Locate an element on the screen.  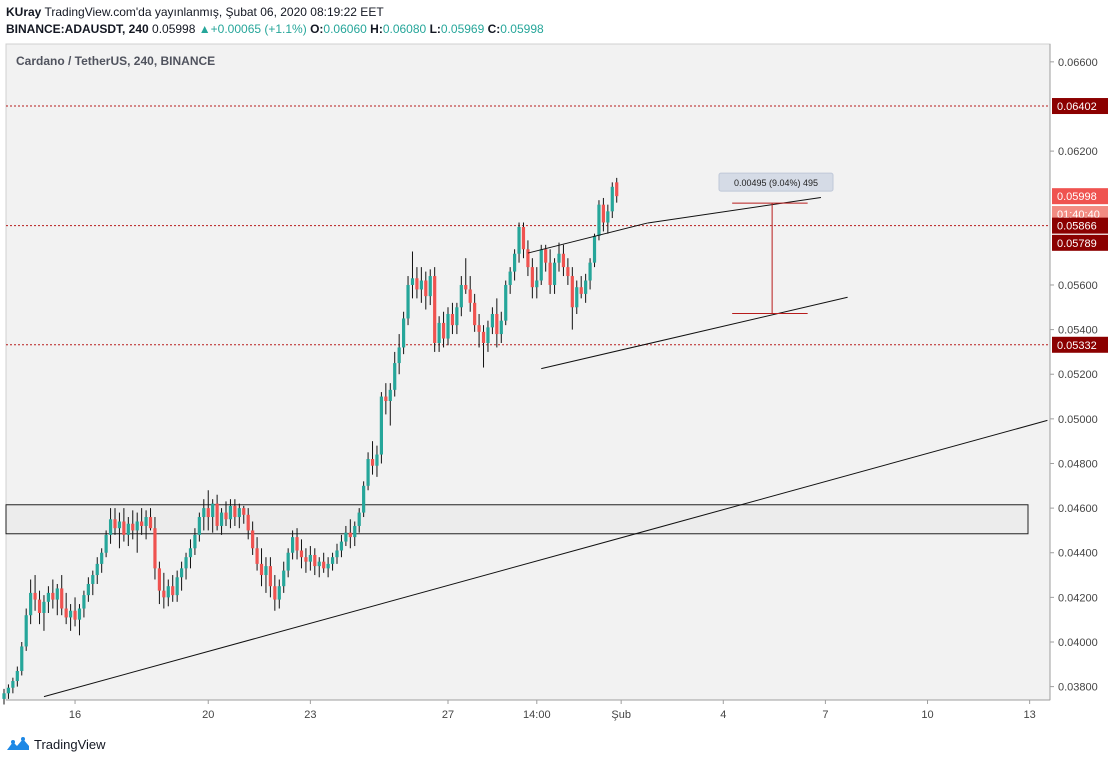
price-tick-label: 0.04000 is located at coordinates (1078, 643).